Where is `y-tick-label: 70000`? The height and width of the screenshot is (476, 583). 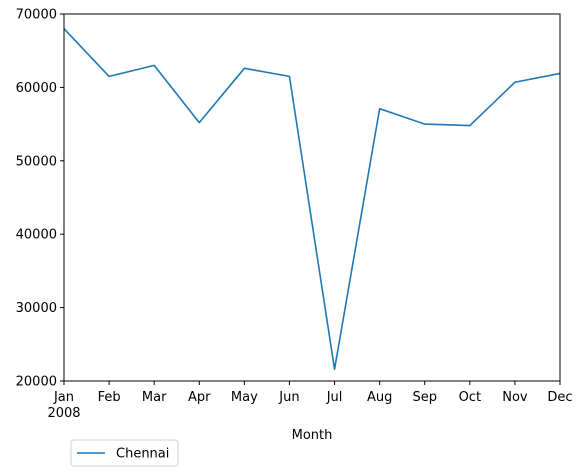
y-tick-label: 70000 is located at coordinates (36, 15).